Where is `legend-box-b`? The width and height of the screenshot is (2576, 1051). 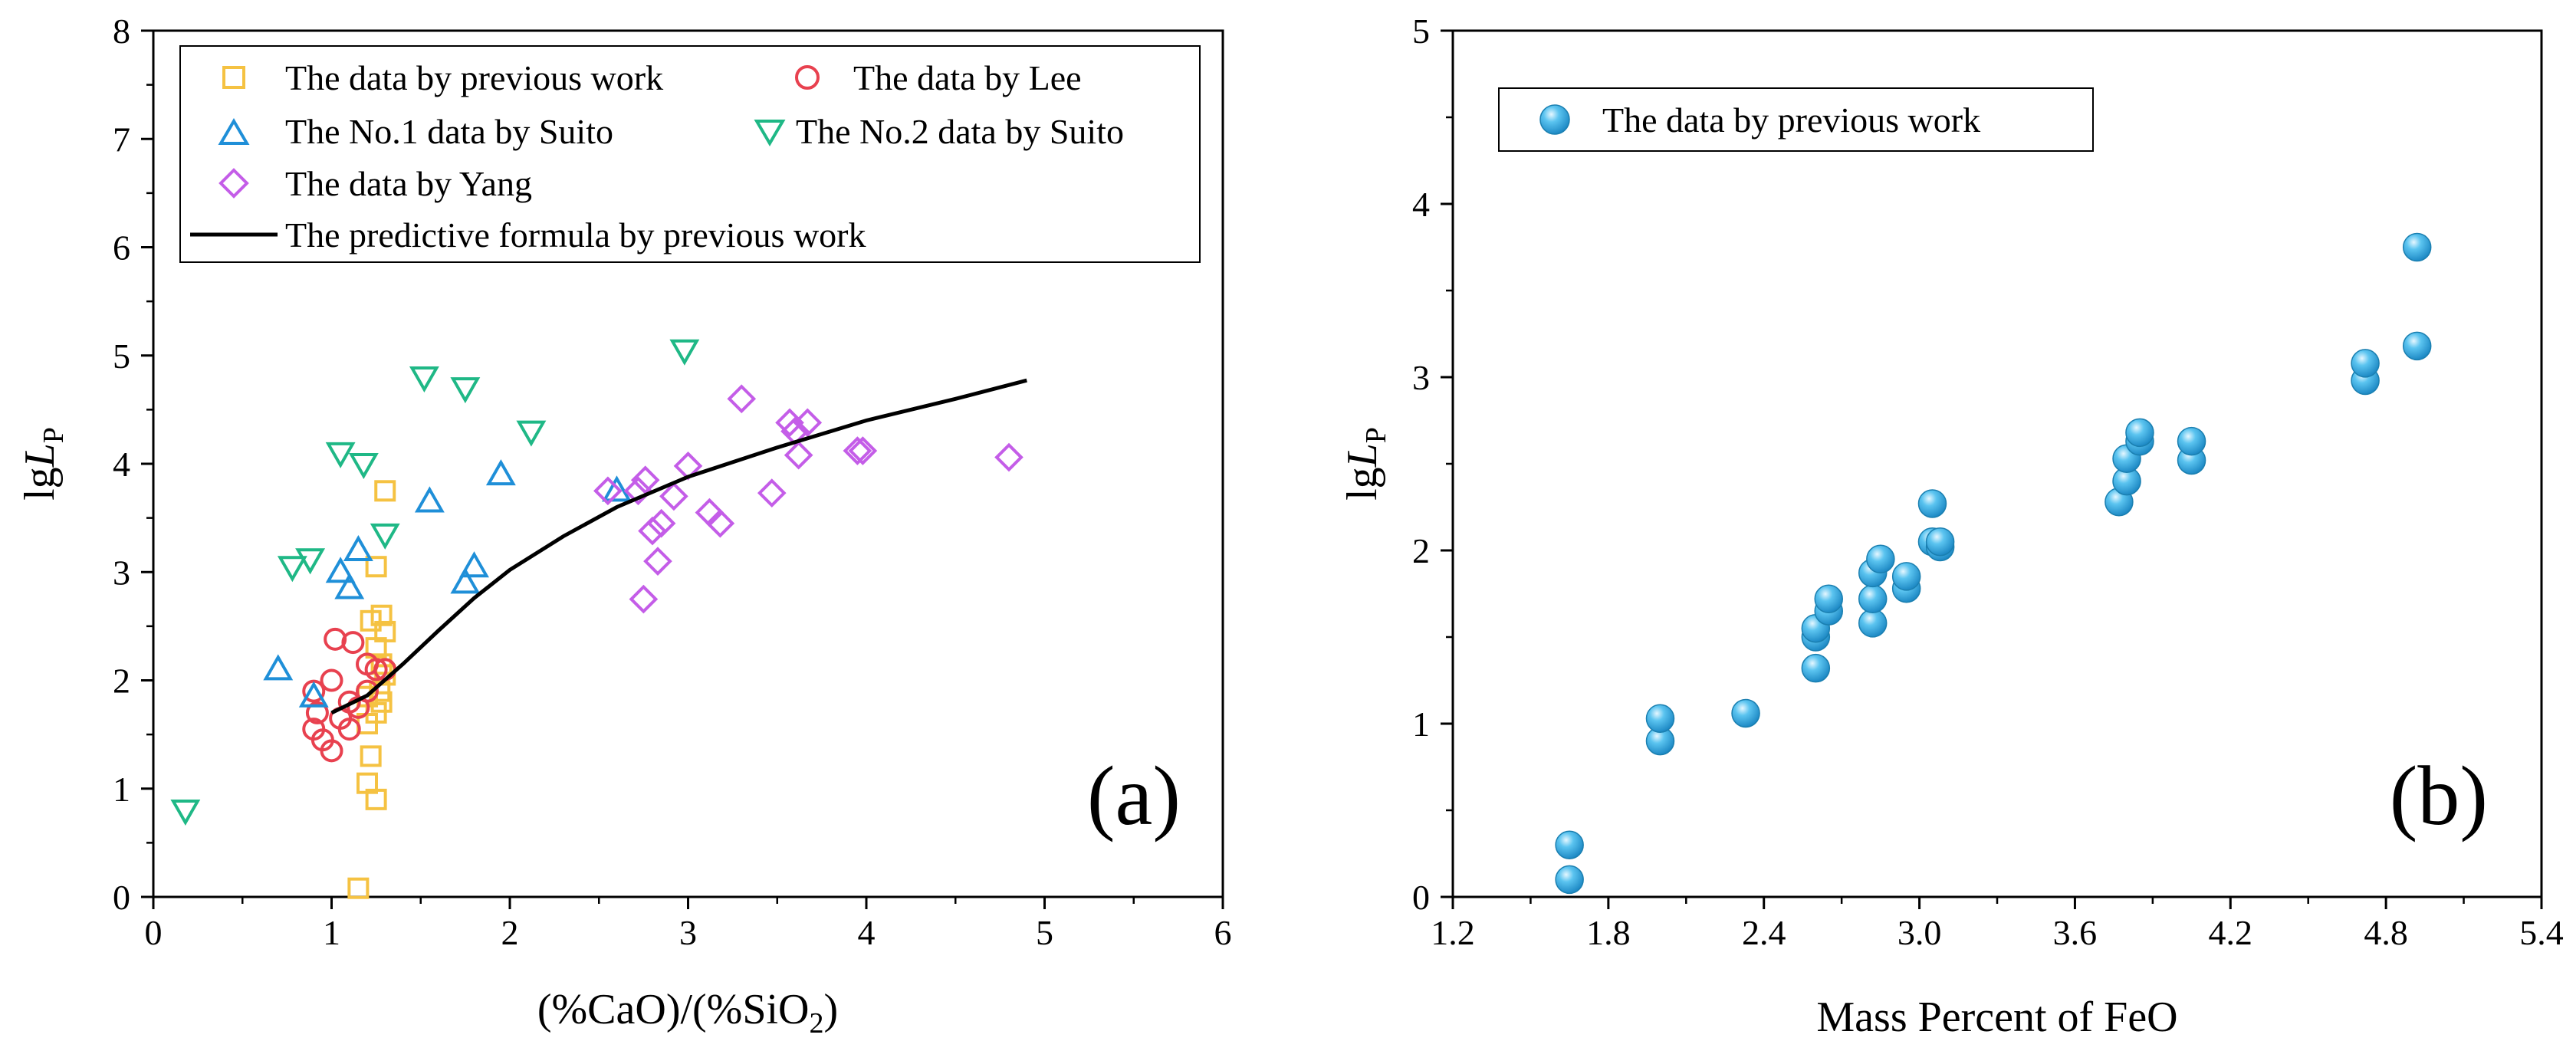
legend-box-b is located at coordinates (1796, 119).